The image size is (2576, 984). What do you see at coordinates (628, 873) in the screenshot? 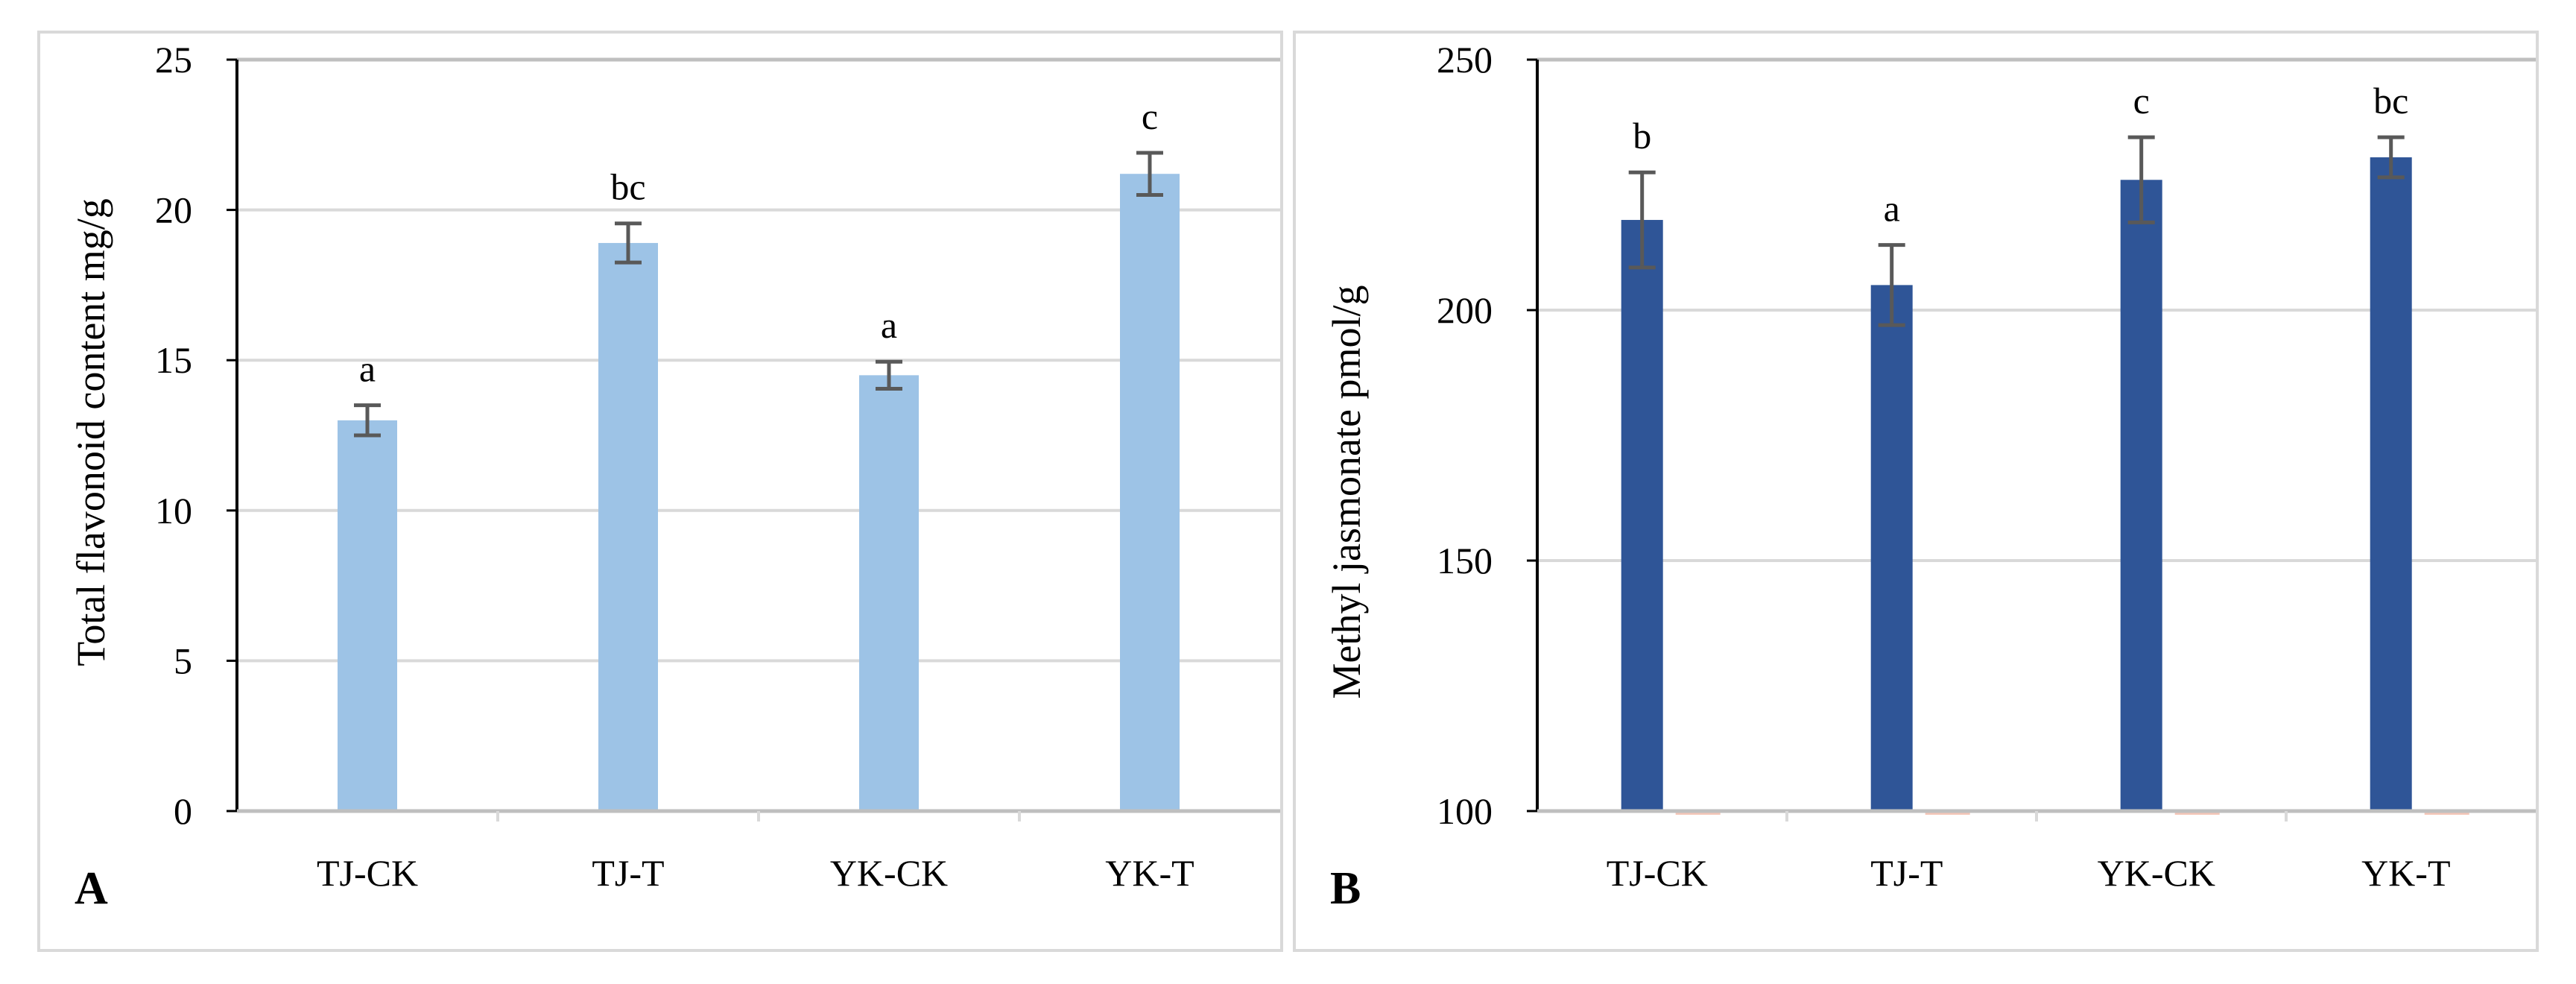
I see `a-category-label: TJ-T` at bounding box center [628, 873].